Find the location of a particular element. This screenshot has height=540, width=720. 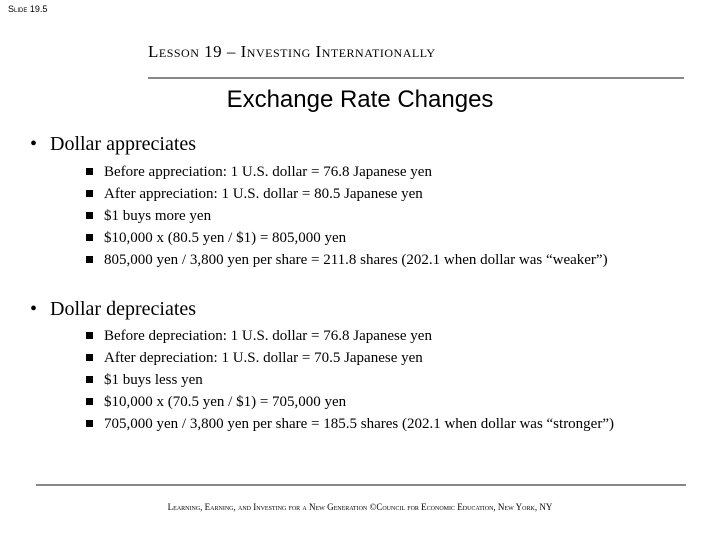

list-item: $10,000 x (70.5 yen / $1) = 705,000 yen is located at coordinates (386, 402).